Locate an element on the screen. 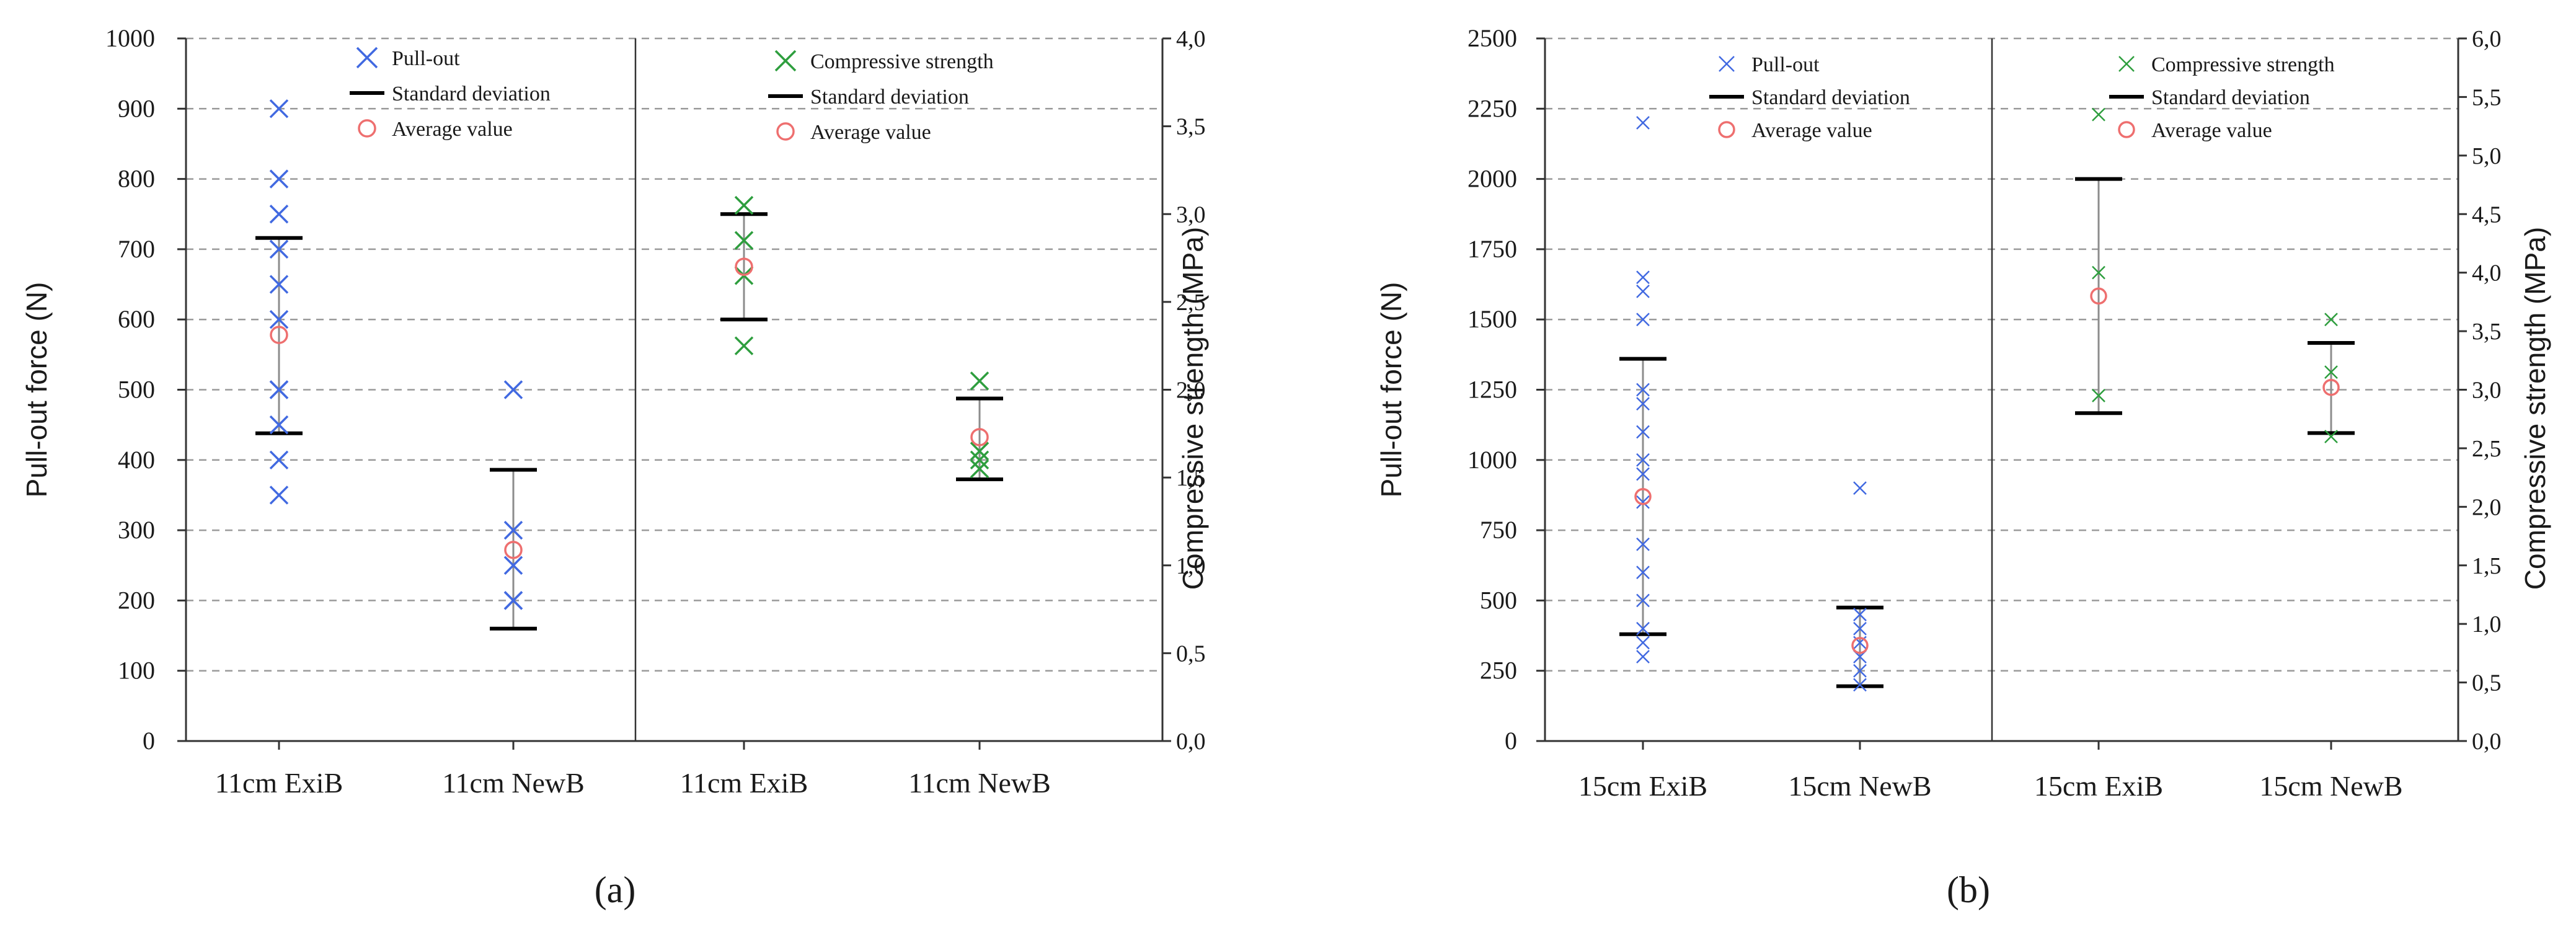 The height and width of the screenshot is (932, 2576). legend-label-average: Average value is located at coordinates (871, 132).